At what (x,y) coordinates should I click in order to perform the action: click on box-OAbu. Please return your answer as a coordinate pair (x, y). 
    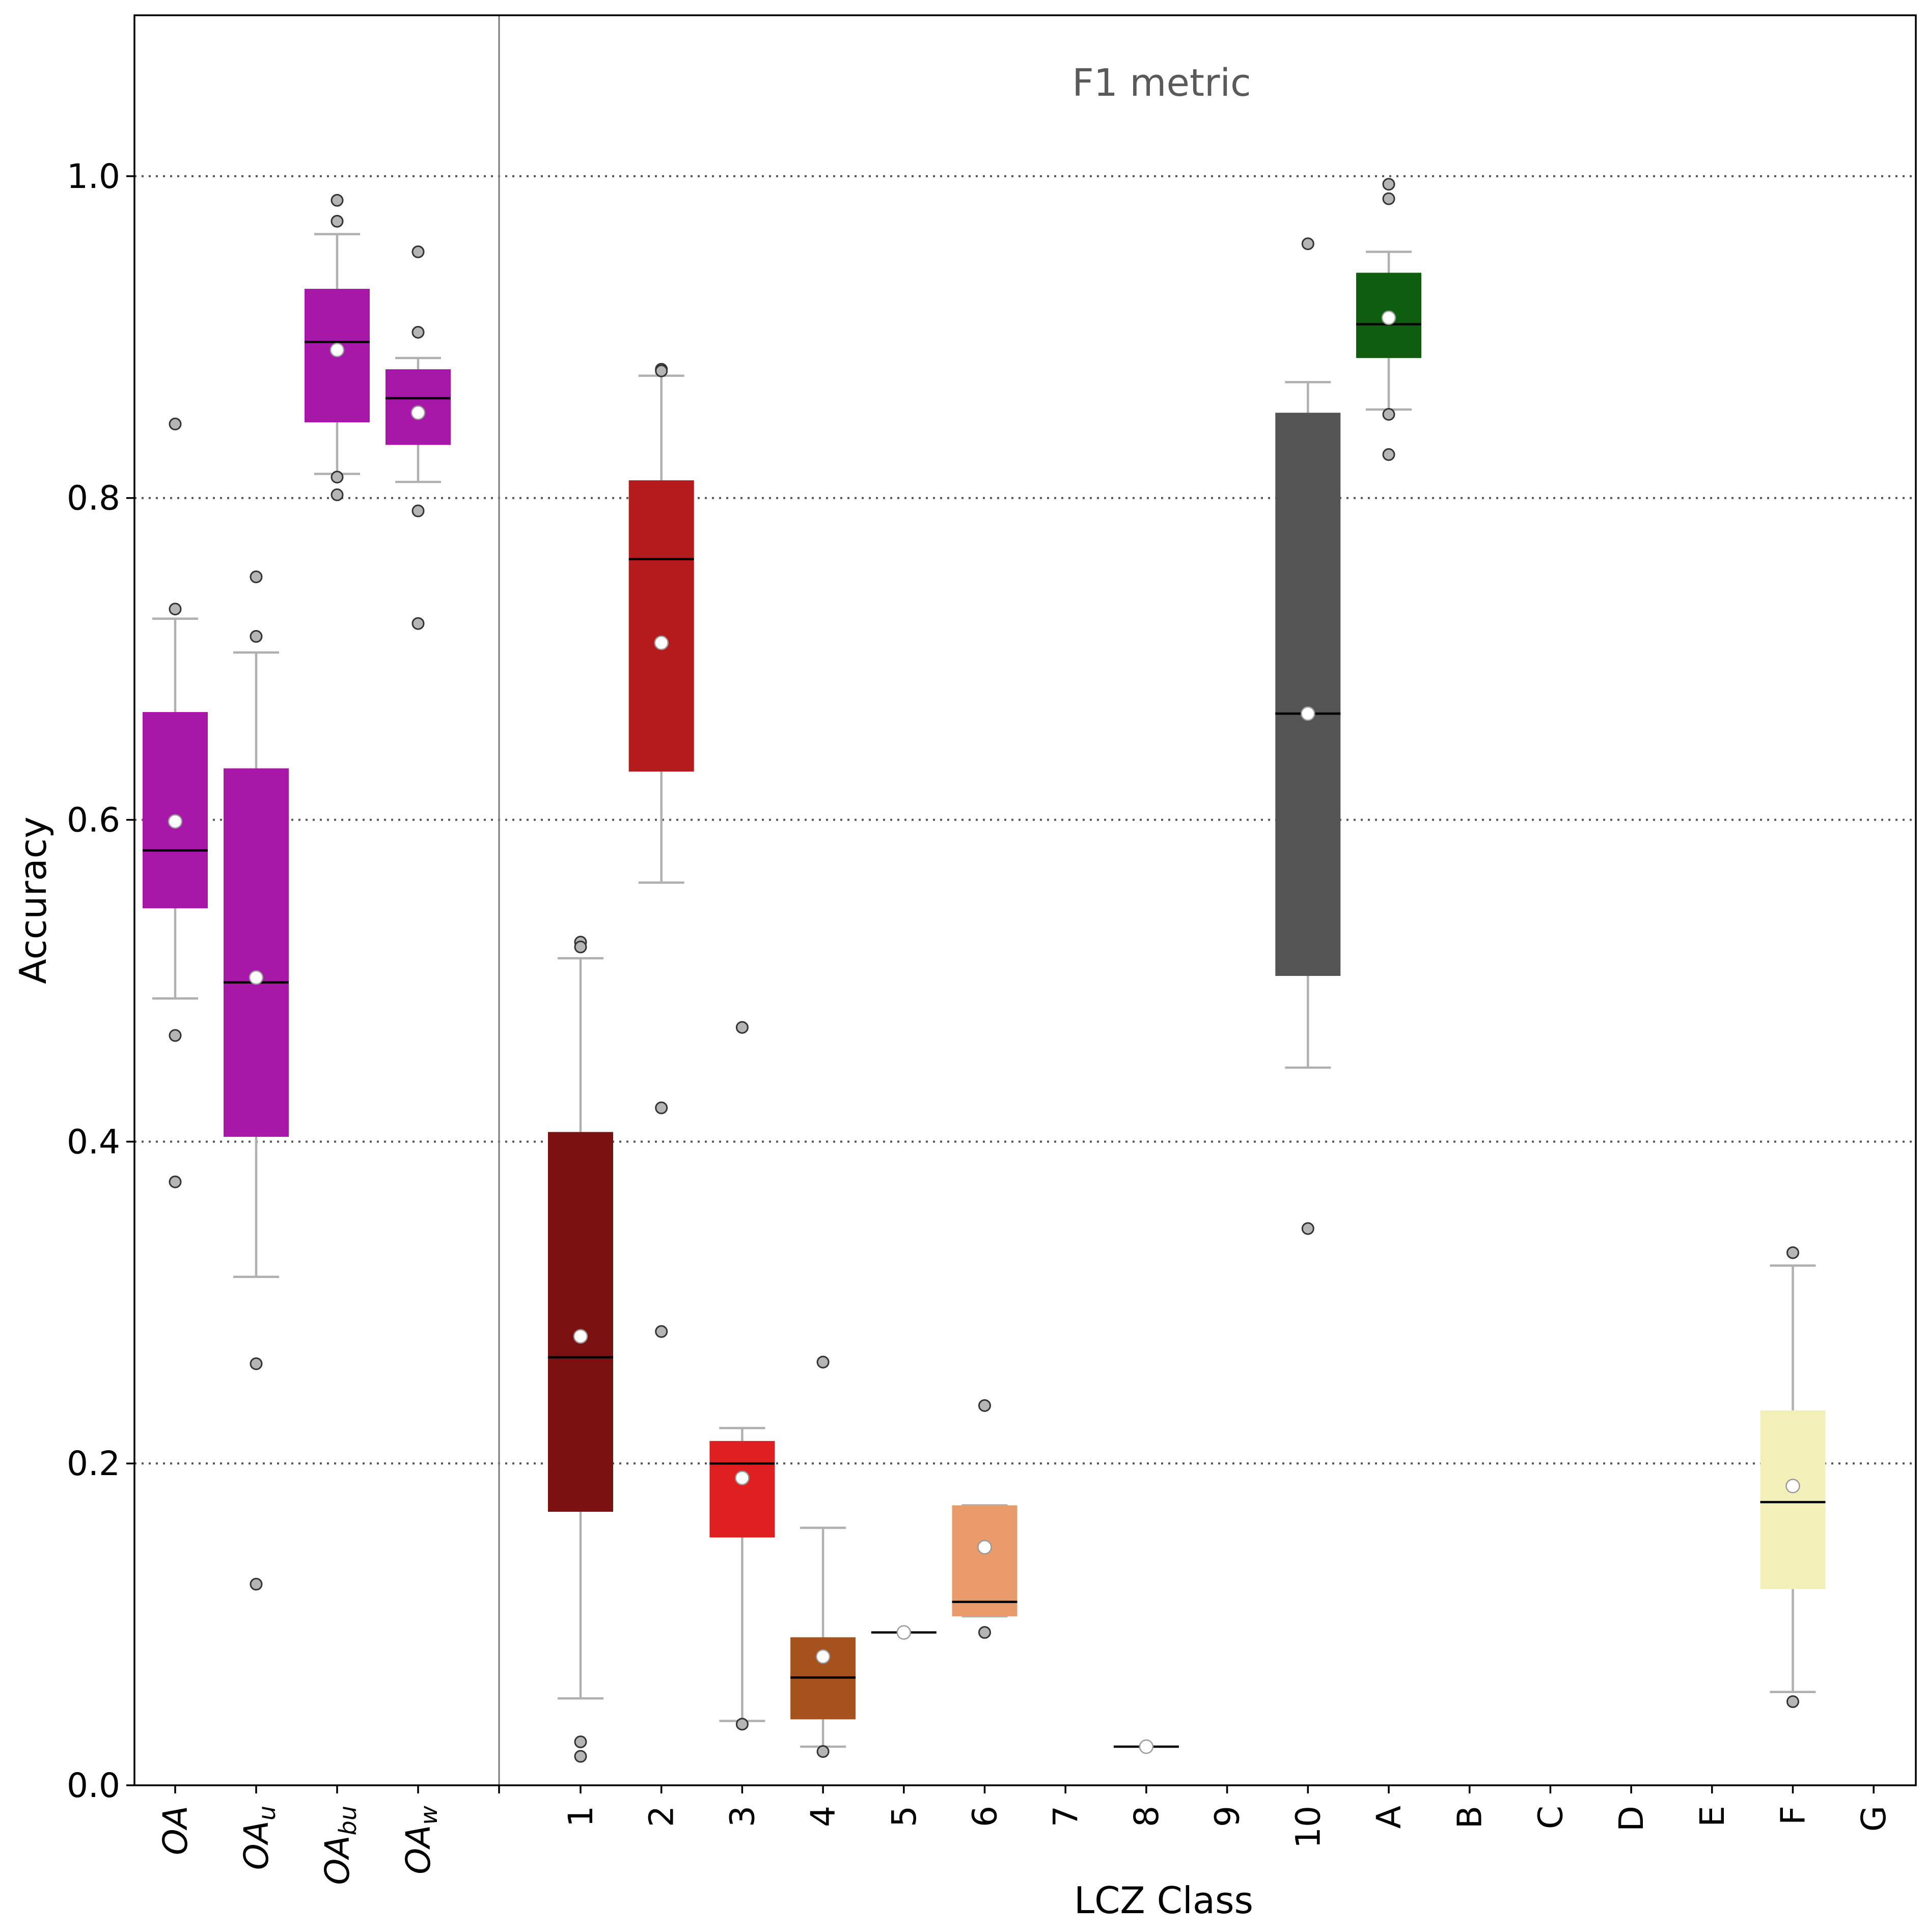
    Looking at the image, I should click on (338, 347).